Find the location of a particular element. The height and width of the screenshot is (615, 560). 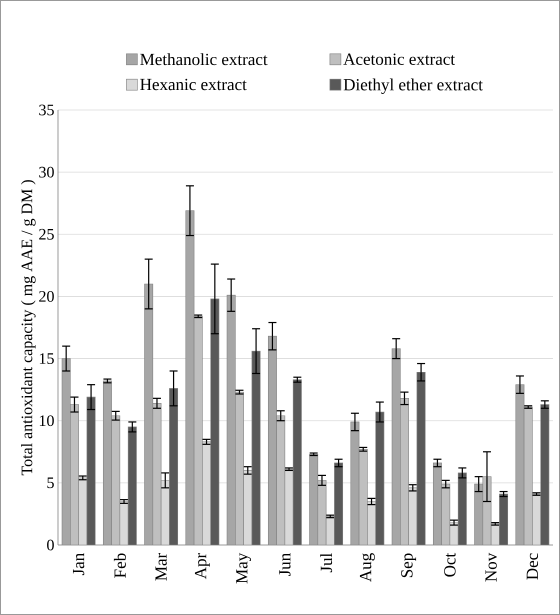

x-tick-label: Sep is located at coordinates (408, 565).